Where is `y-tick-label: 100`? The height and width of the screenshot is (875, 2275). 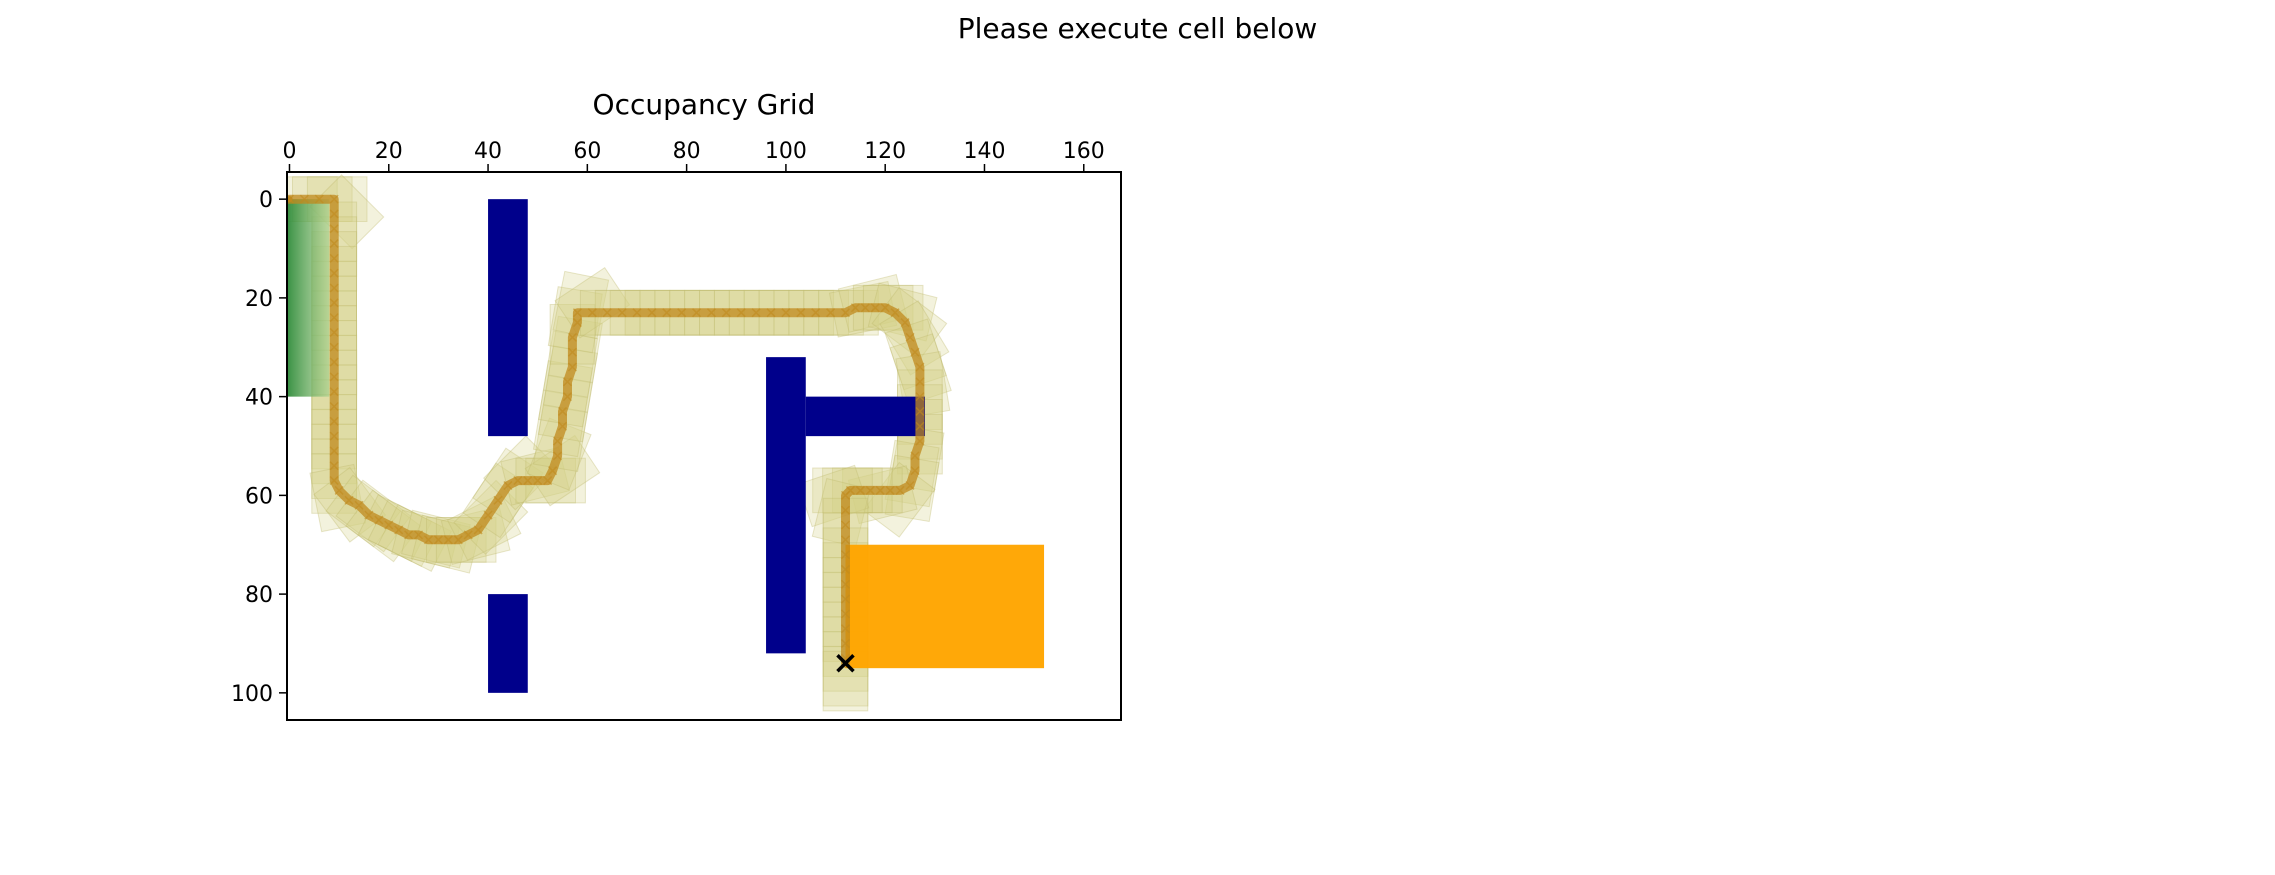
y-tick-label: 100 is located at coordinates (252, 694).